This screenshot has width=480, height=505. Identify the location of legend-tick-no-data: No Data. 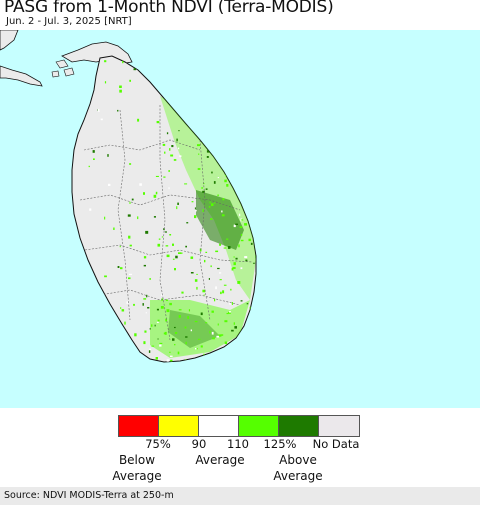
(336, 444).